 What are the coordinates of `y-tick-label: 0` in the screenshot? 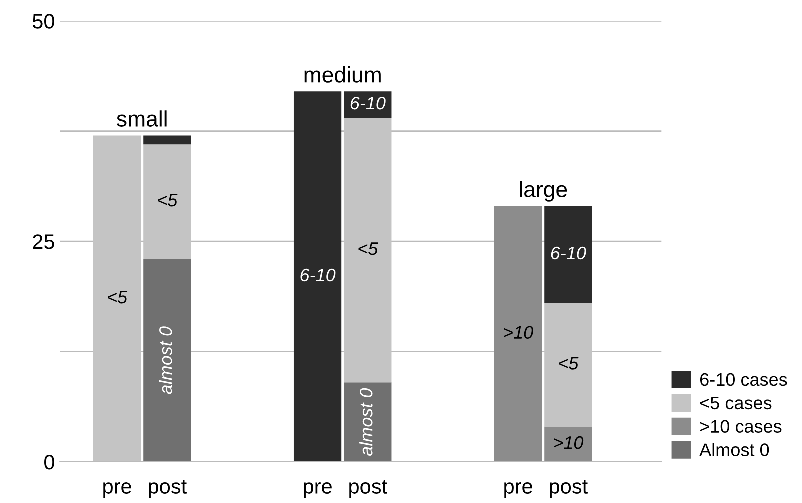 It's located at (49, 462).